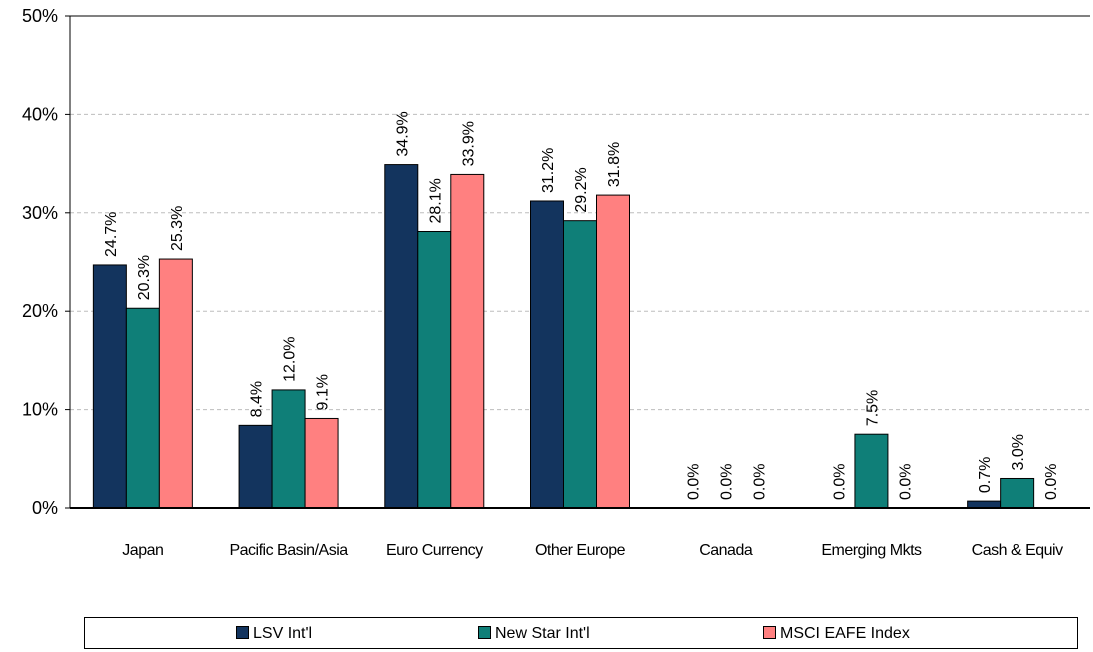 The height and width of the screenshot is (652, 1093). What do you see at coordinates (484, 632) in the screenshot?
I see `legend-swatch-new-star` at bounding box center [484, 632].